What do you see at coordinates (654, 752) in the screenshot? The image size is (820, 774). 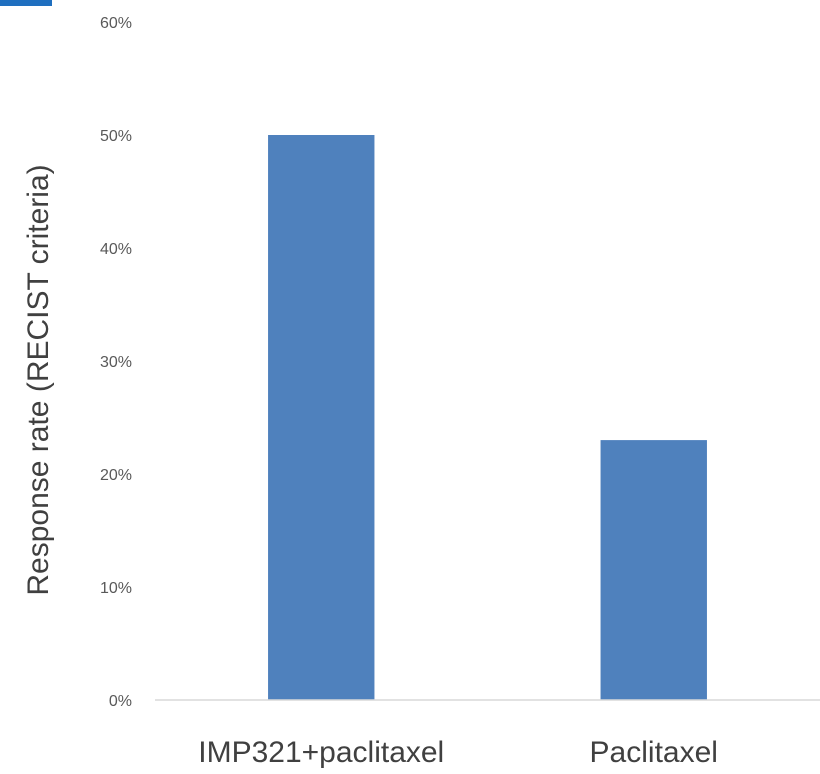 I see `x-category-label: Paclitaxel` at bounding box center [654, 752].